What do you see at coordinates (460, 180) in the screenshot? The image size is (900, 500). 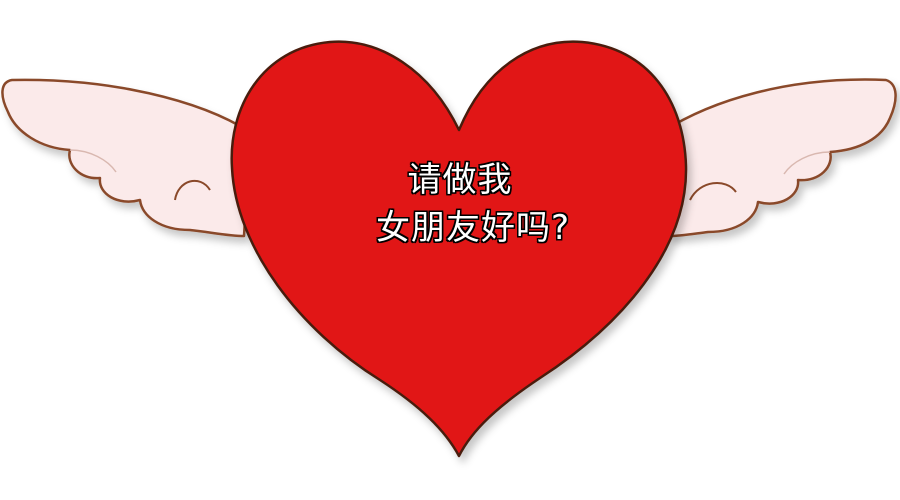 I see `message-line-1: 请做我` at bounding box center [460, 180].